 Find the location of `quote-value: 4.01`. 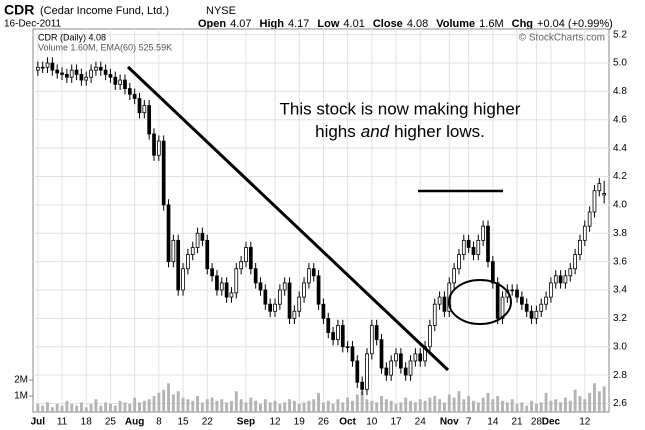

quote-value: 4.01 is located at coordinates (353, 24).